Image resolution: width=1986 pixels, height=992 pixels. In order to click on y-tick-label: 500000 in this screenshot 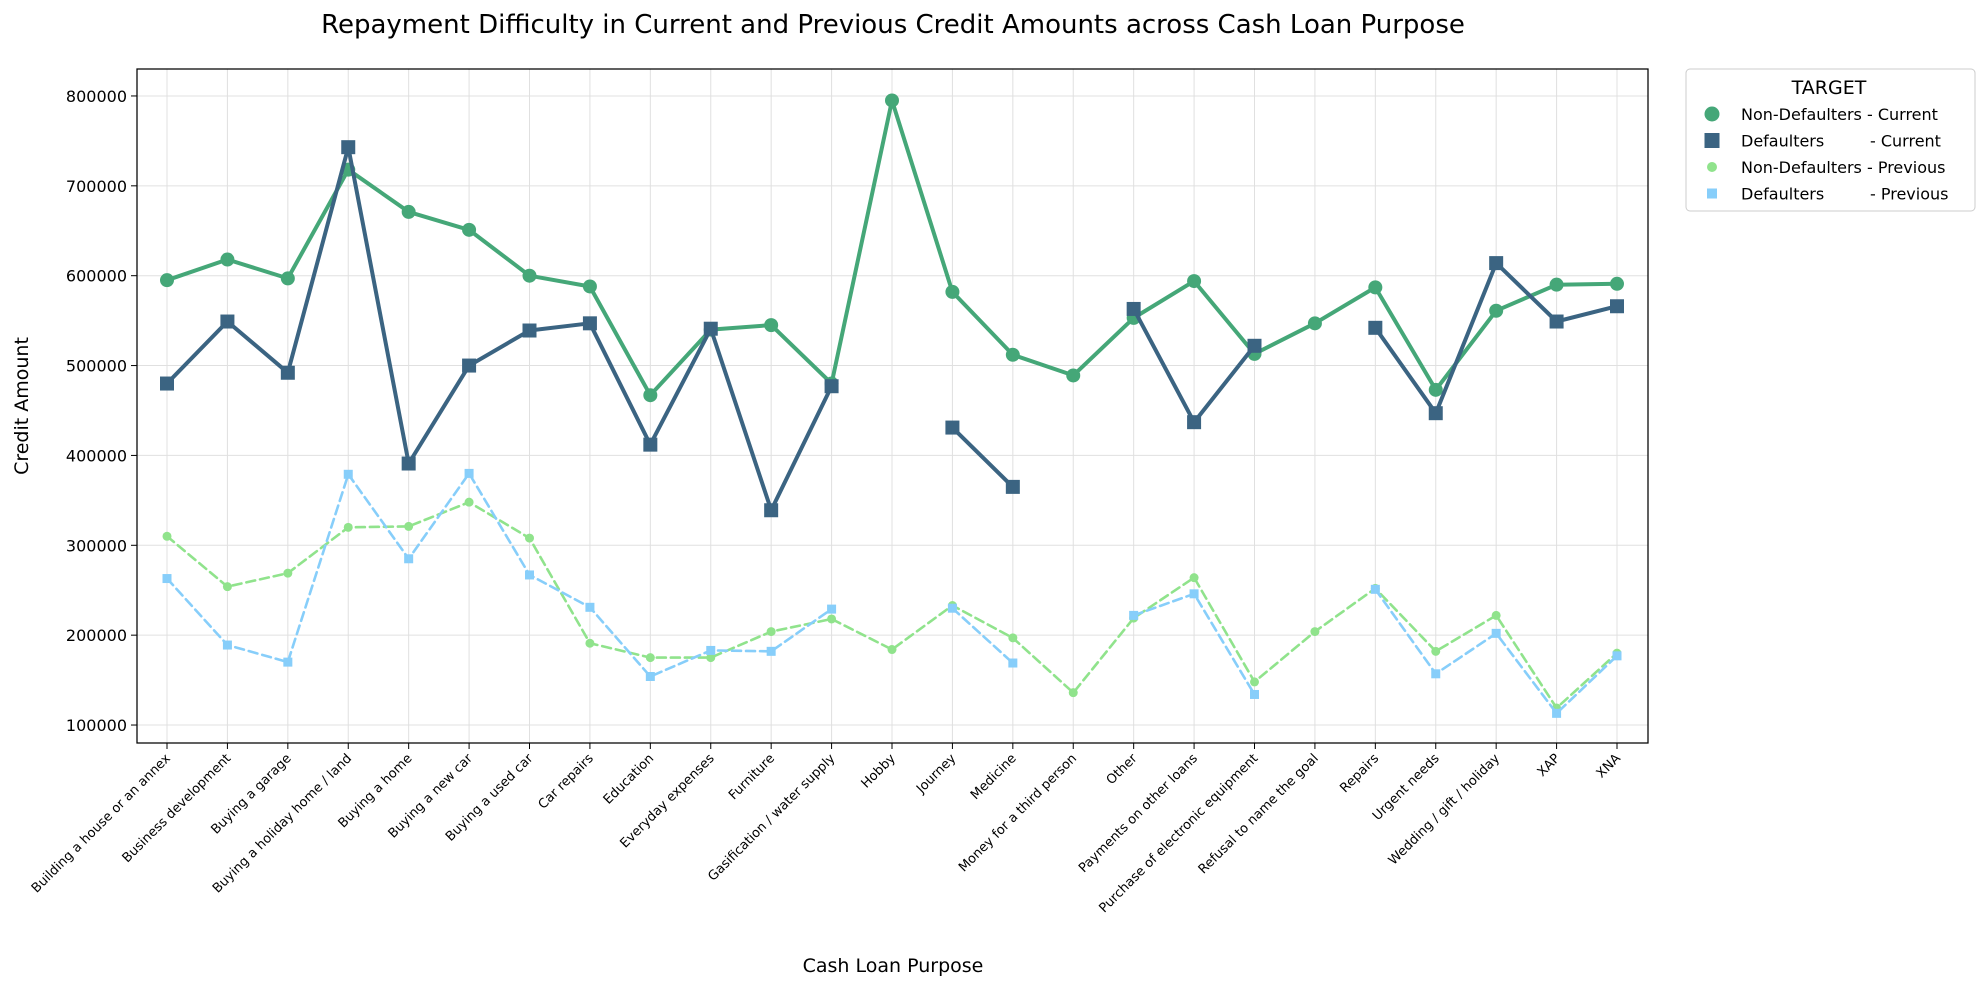, I will do `click(96, 366)`.